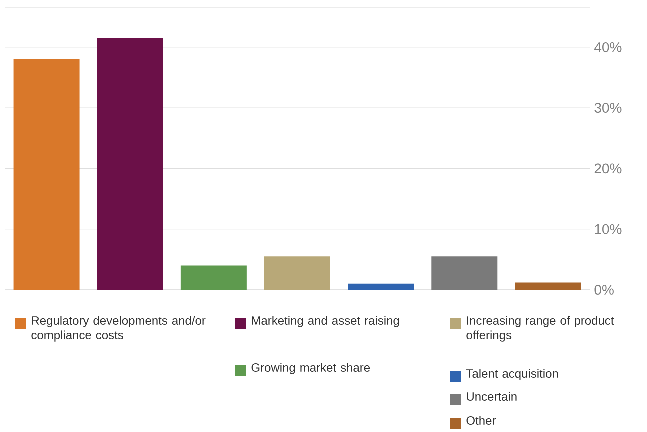 Image resolution: width=647 pixels, height=432 pixels. Describe the element at coordinates (492, 397) in the screenshot. I see `legend-label: Uncertain` at that location.